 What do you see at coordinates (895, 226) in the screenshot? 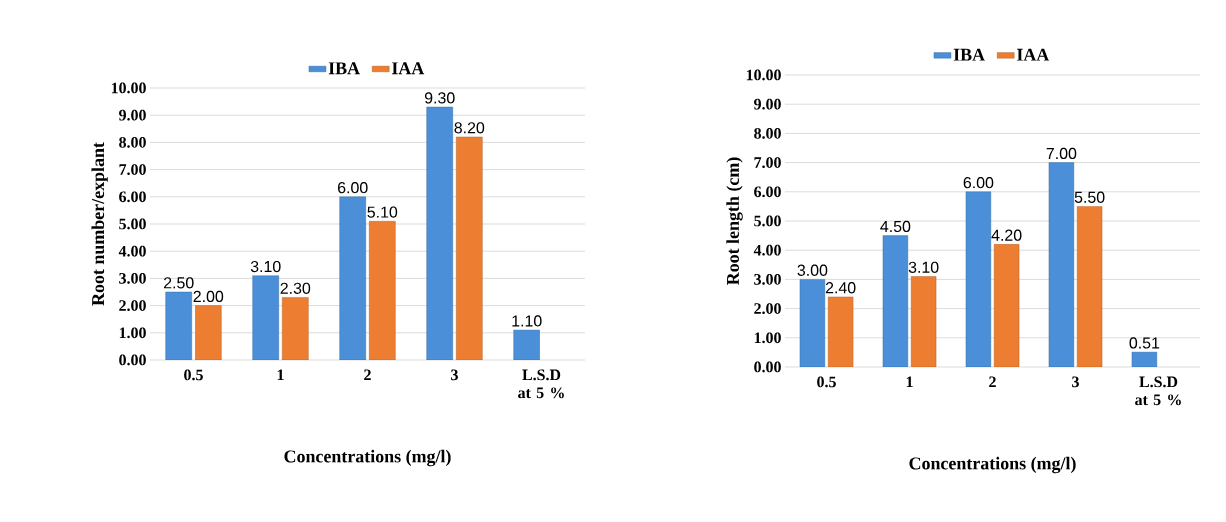
I see `data-label: 4.50` at bounding box center [895, 226].